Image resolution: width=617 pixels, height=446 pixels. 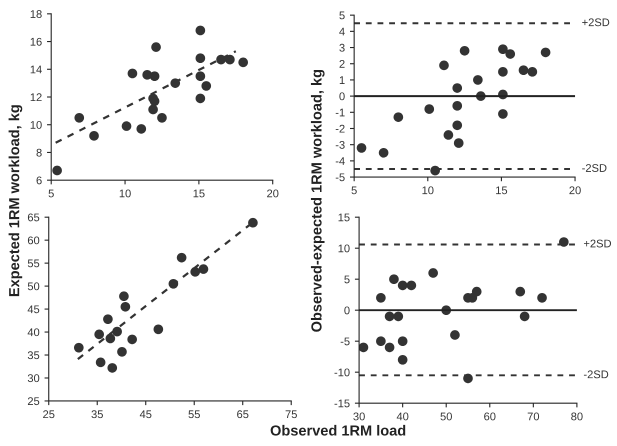 What do you see at coordinates (577, 416) in the screenshot?
I see `x-tick-label: 80` at bounding box center [577, 416].